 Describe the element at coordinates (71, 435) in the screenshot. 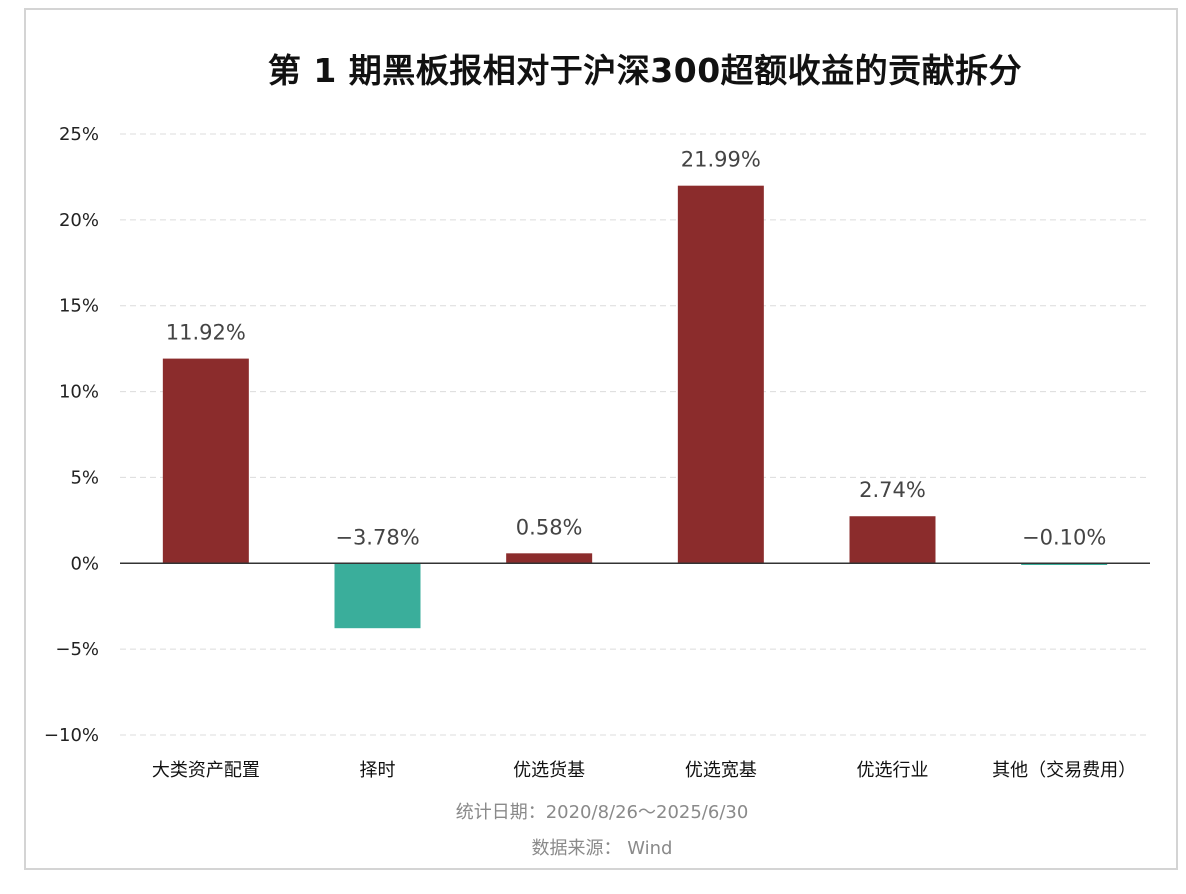

I see `y-axis-ticks: 25% 20% 15% 10% 5% 0% −5% −10%` at that location.